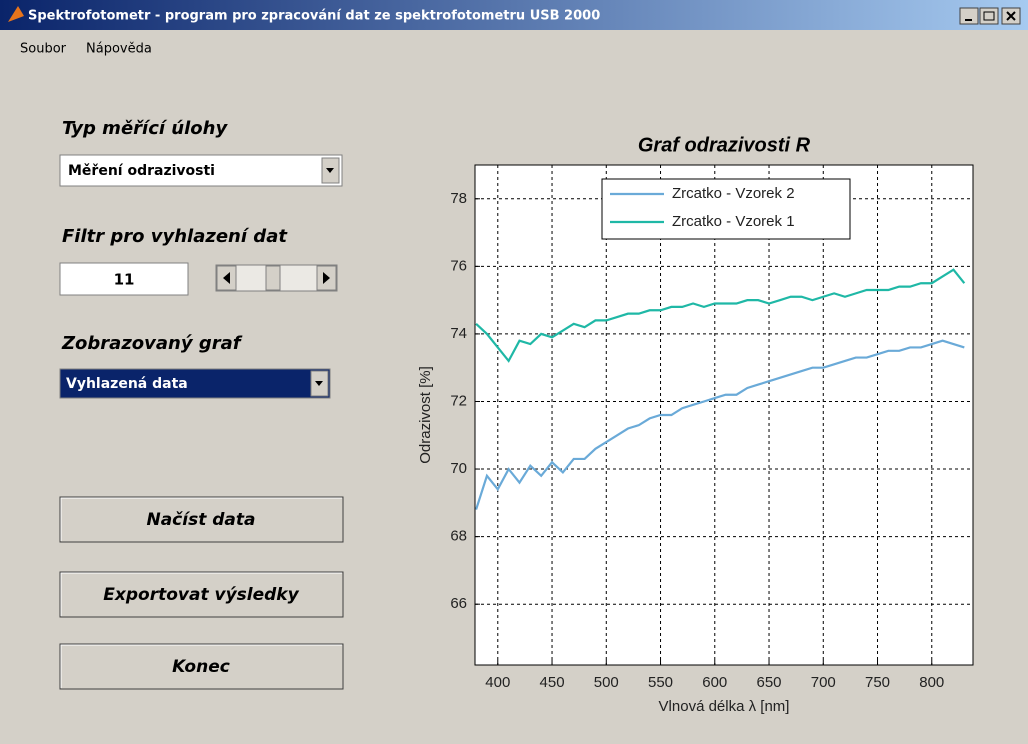 The height and width of the screenshot is (744, 1028). I want to click on dropdown-value: Měření odrazivosti, so click(141, 171).